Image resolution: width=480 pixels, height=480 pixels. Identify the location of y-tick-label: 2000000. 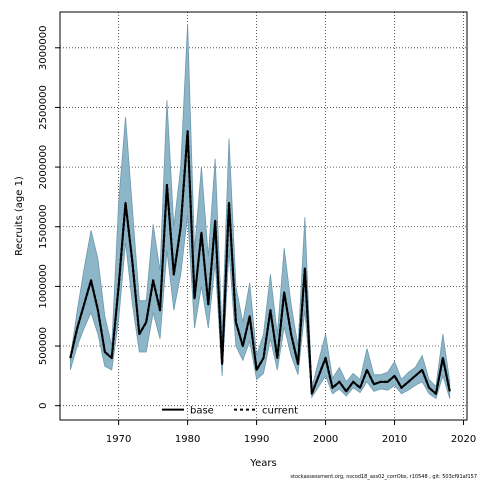
(43, 167).